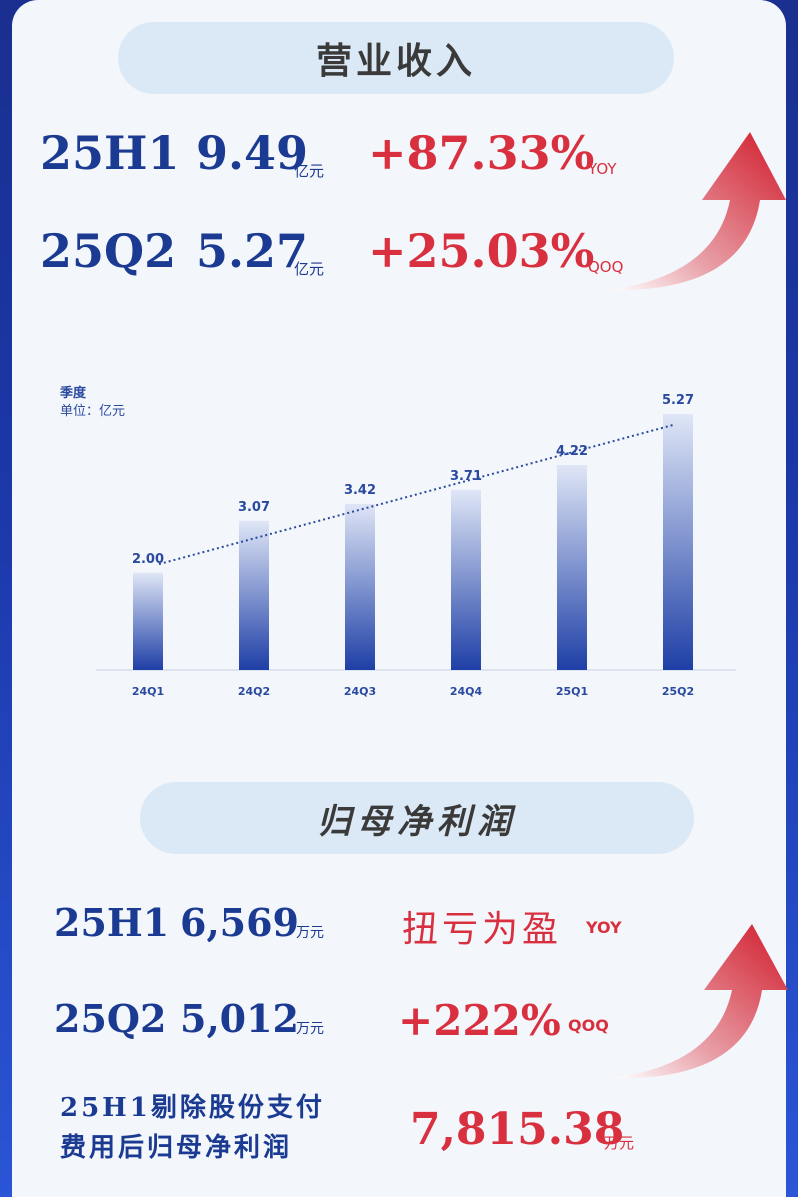 This screenshot has width=798, height=1197. Describe the element at coordinates (110, 153) in the screenshot. I see `revenue-h1-period: 25H1` at that location.